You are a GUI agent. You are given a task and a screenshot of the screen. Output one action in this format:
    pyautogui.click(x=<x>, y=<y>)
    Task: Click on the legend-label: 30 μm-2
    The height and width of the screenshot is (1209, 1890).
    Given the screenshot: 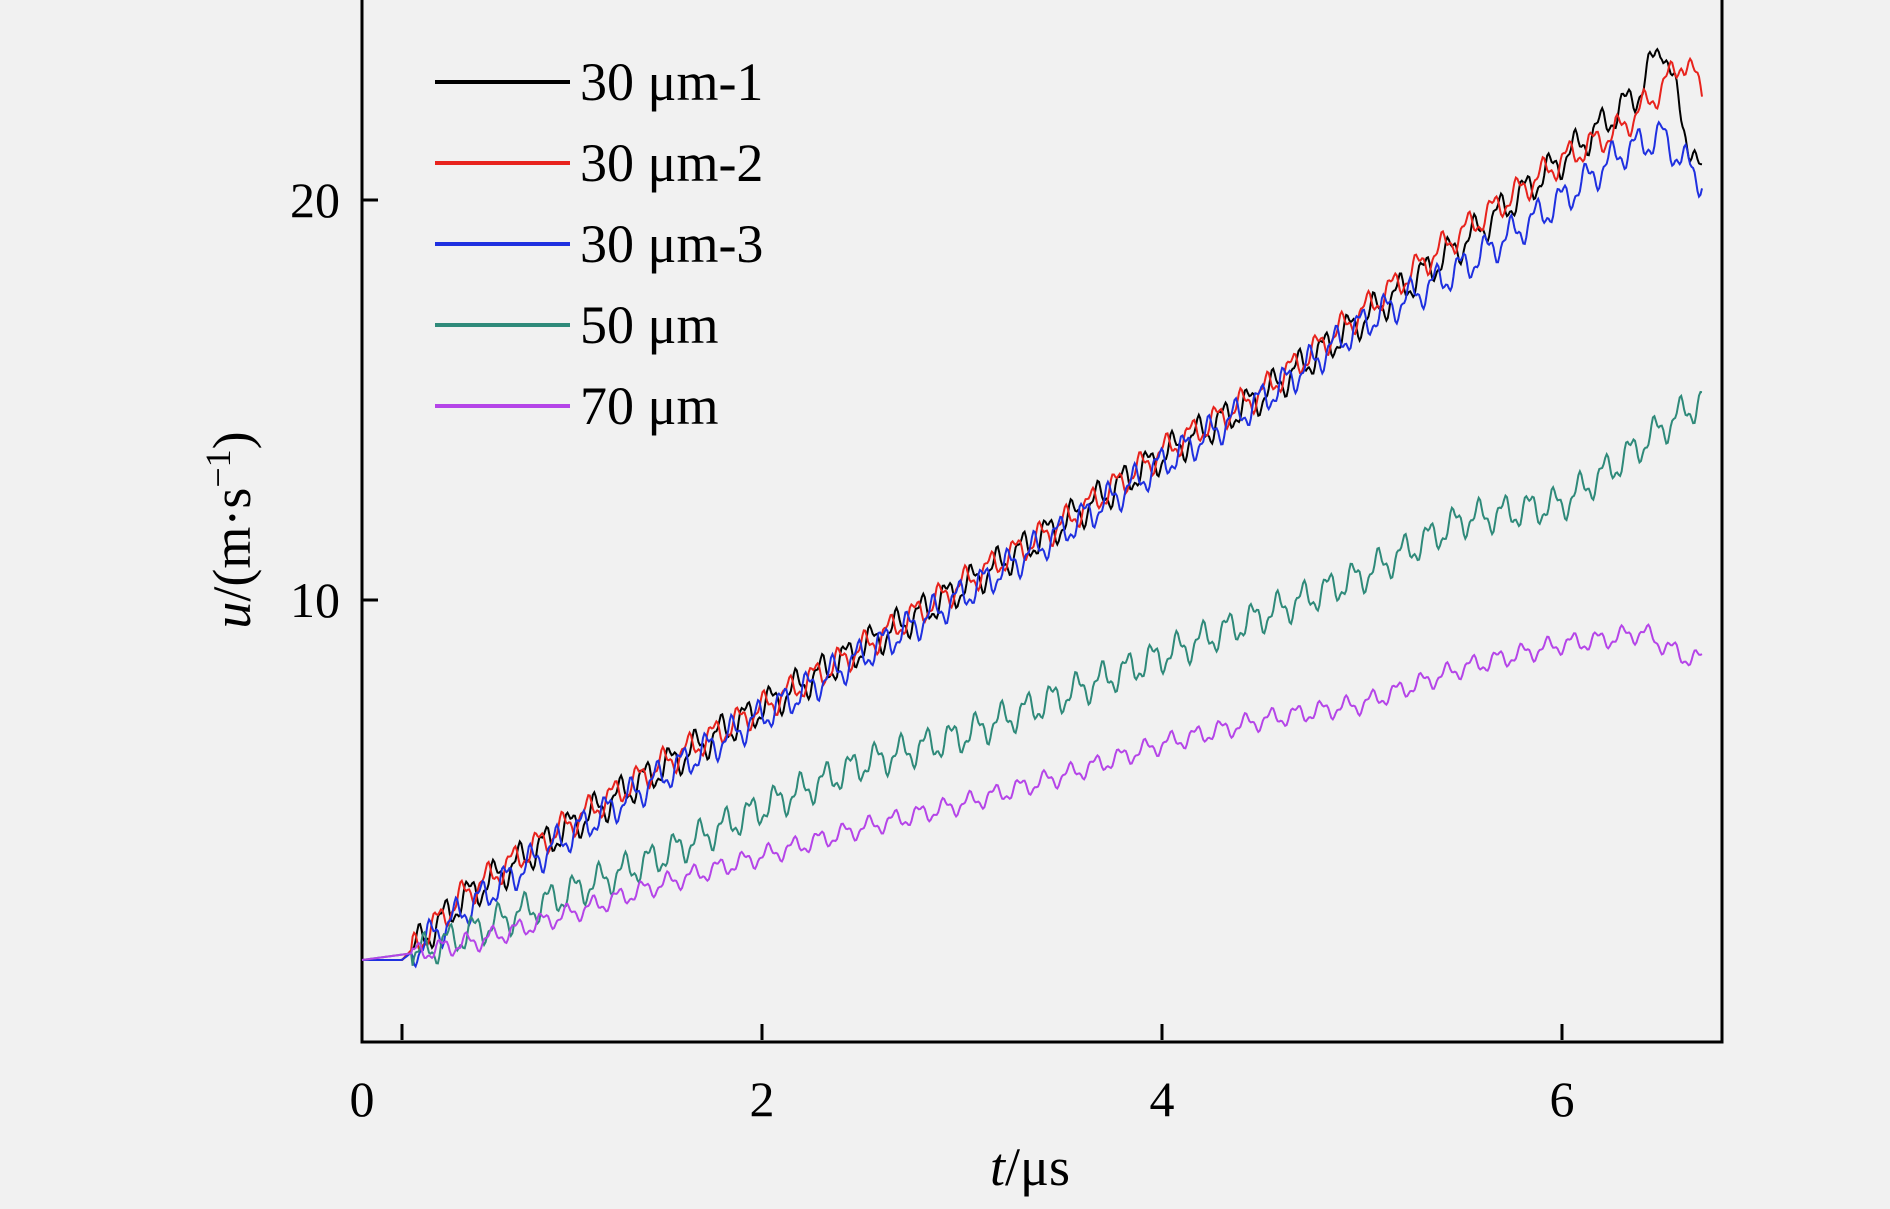 What is the action you would take?
    pyautogui.click(x=671, y=163)
    